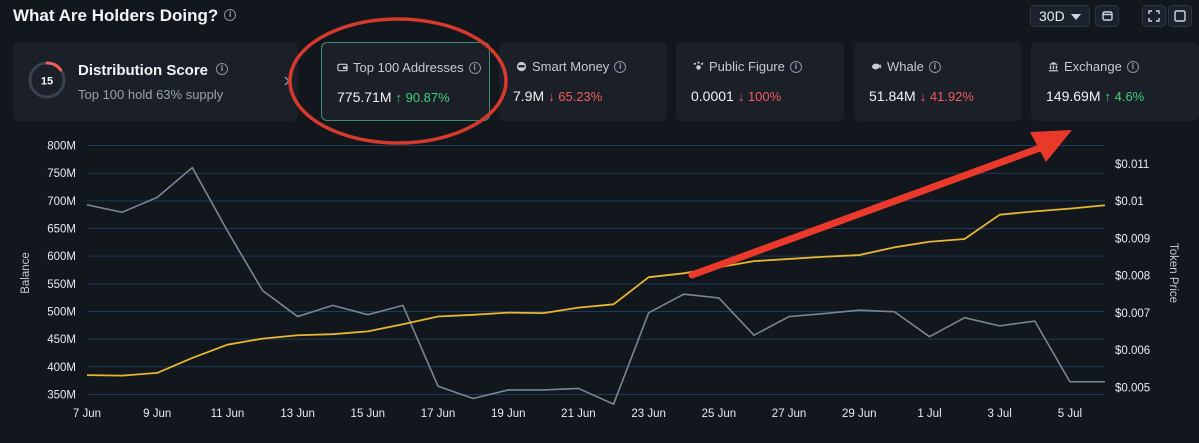  I want to click on card-smart-money: Smart Money i 7.9M ↓ 65.23%, so click(583, 81).